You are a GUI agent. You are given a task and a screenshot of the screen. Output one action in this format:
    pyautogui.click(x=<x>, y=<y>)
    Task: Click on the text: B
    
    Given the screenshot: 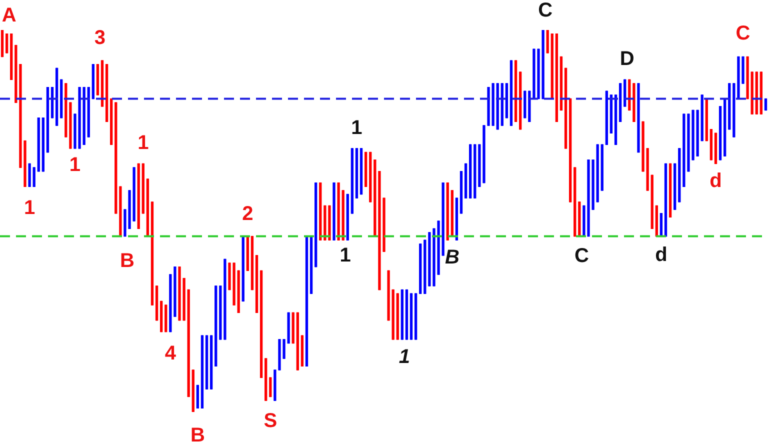 What is the action you would take?
    pyautogui.click(x=197, y=434)
    